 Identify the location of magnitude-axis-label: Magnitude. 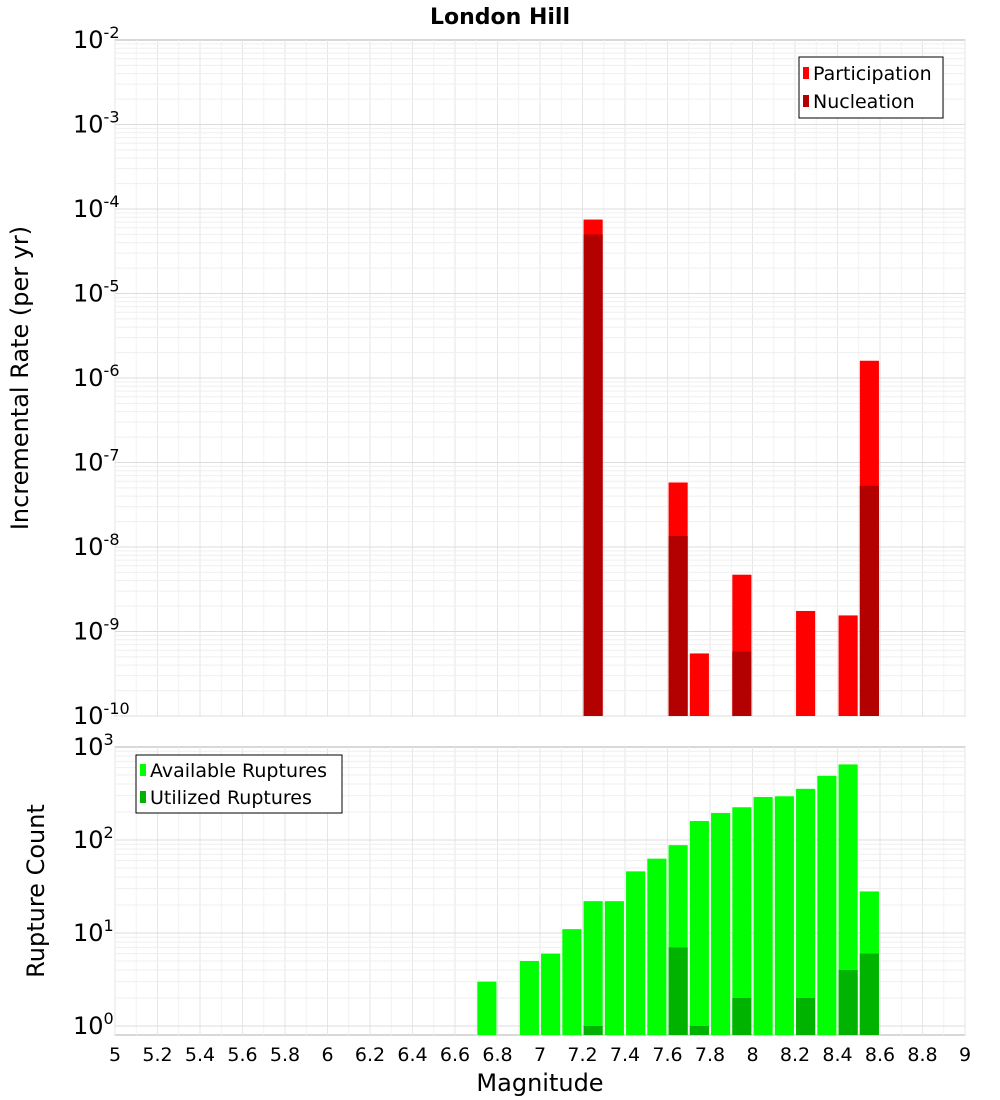
(539, 1083).